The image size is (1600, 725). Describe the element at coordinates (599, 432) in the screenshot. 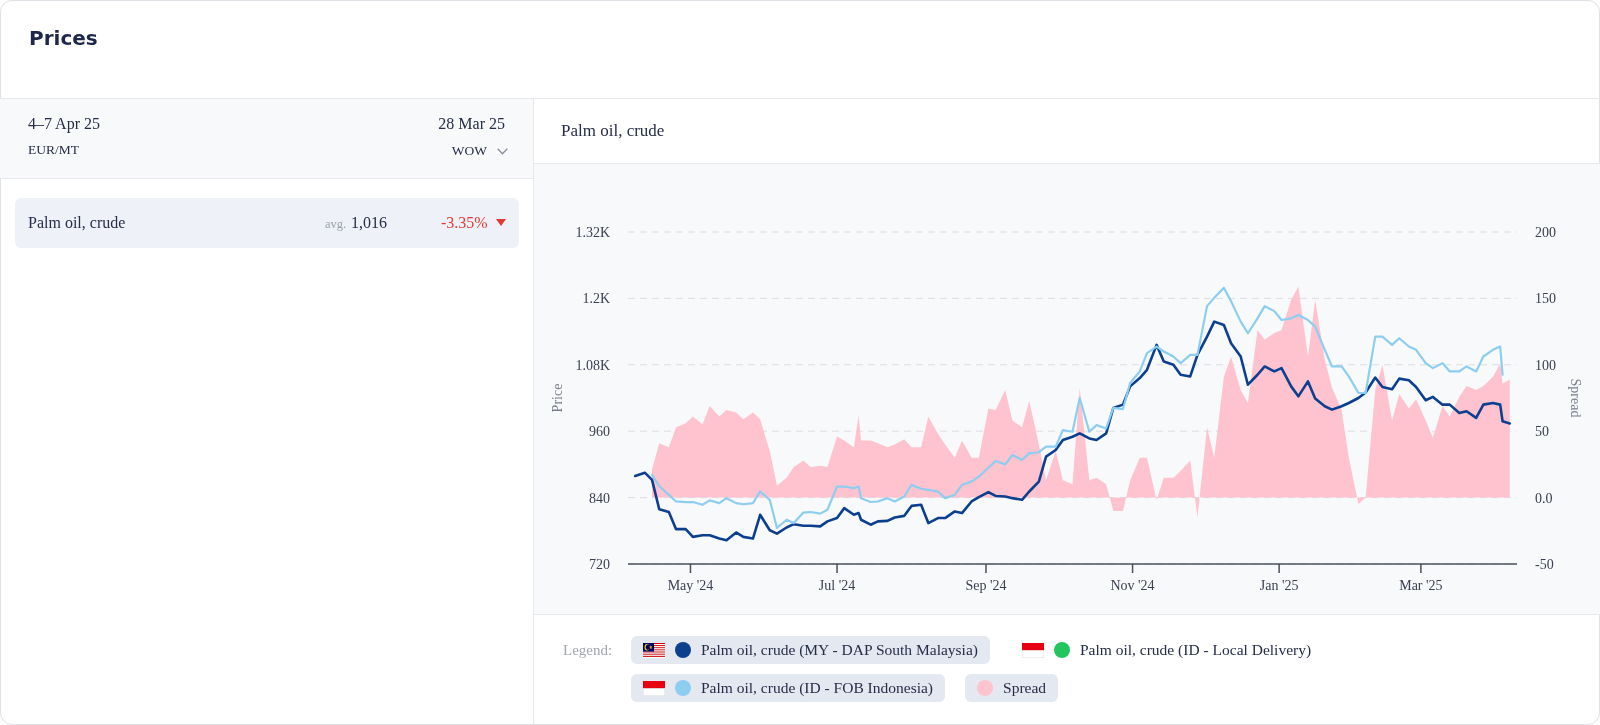

I see `y-tick-label: 960` at that location.